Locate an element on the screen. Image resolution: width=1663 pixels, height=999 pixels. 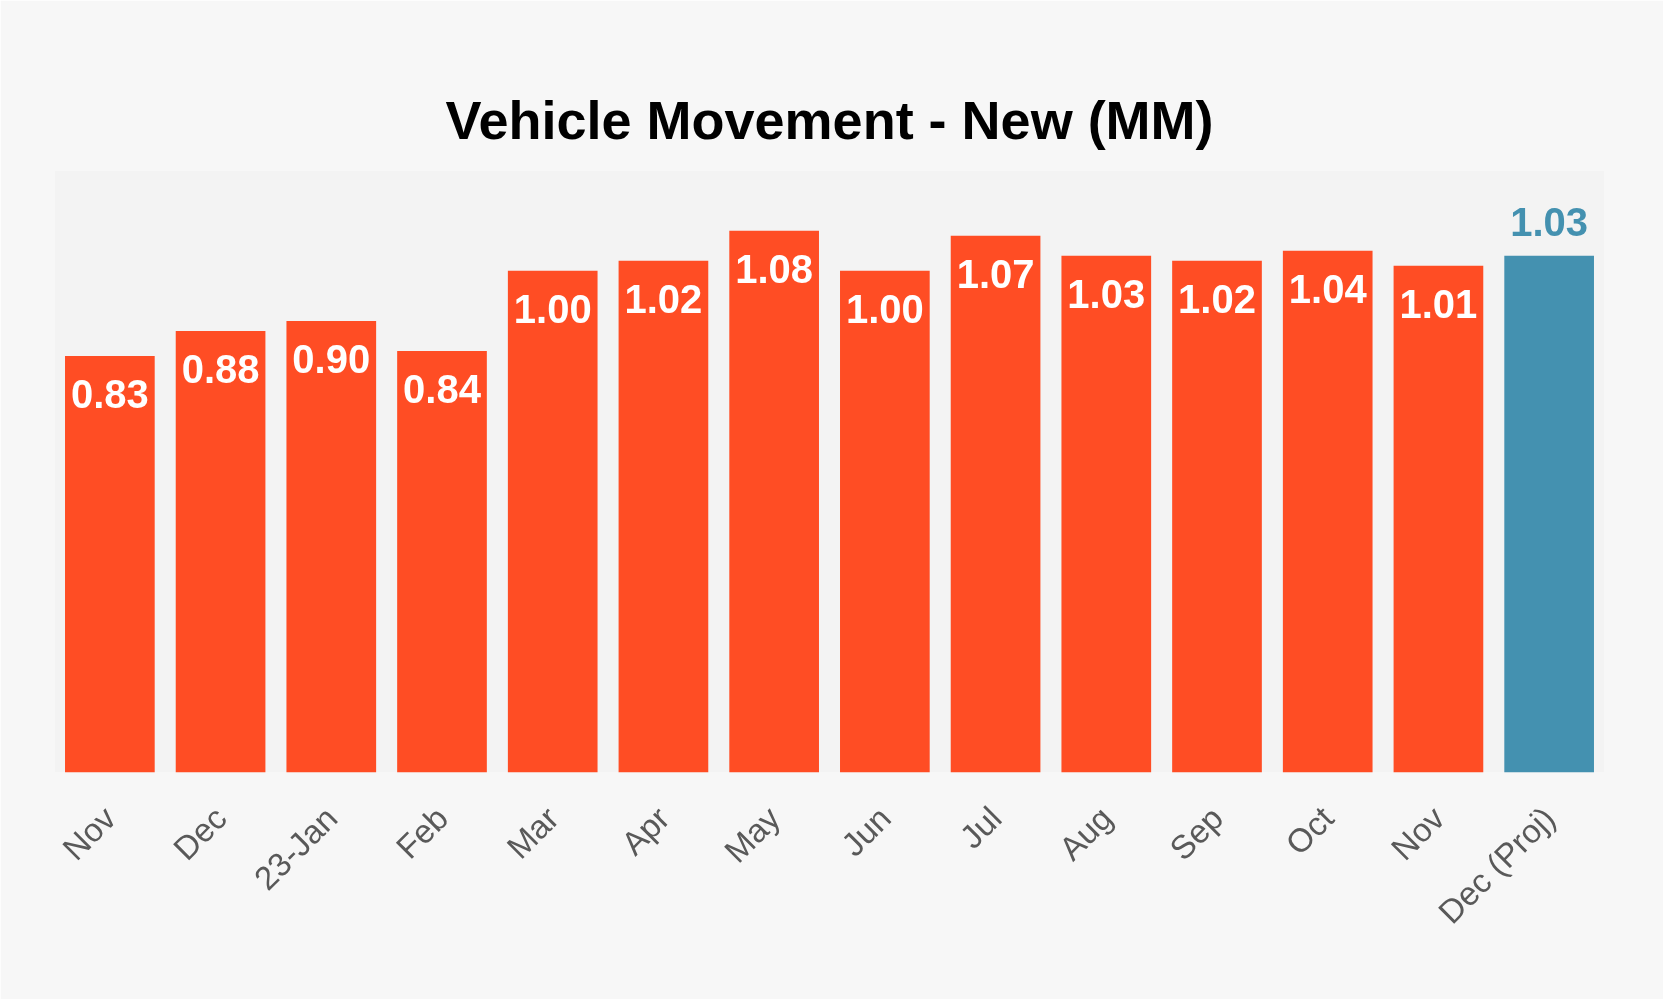
data-label: 0.84 is located at coordinates (442, 389).